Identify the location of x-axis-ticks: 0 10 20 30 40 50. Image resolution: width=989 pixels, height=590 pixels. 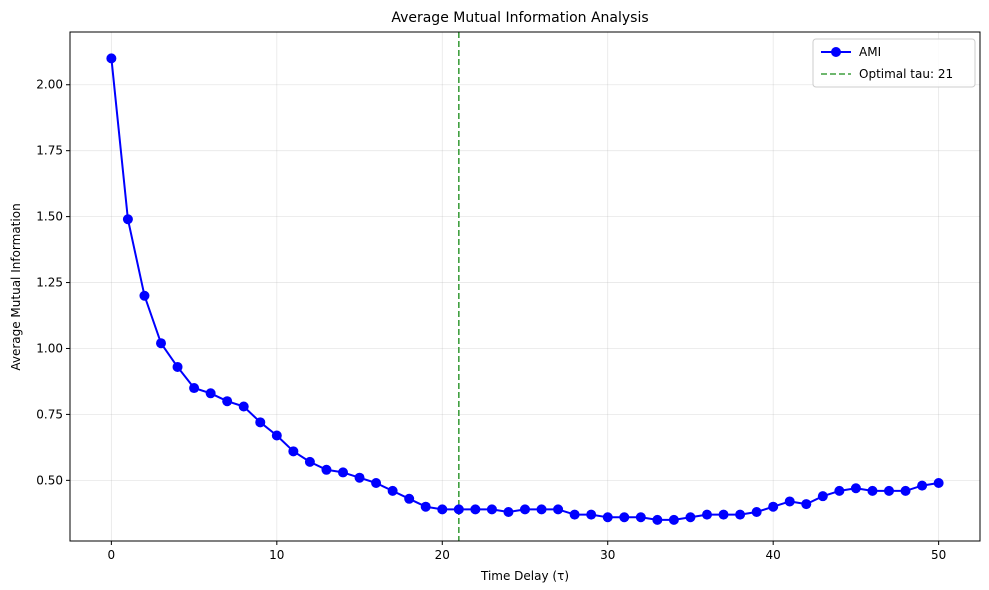
(527, 551).